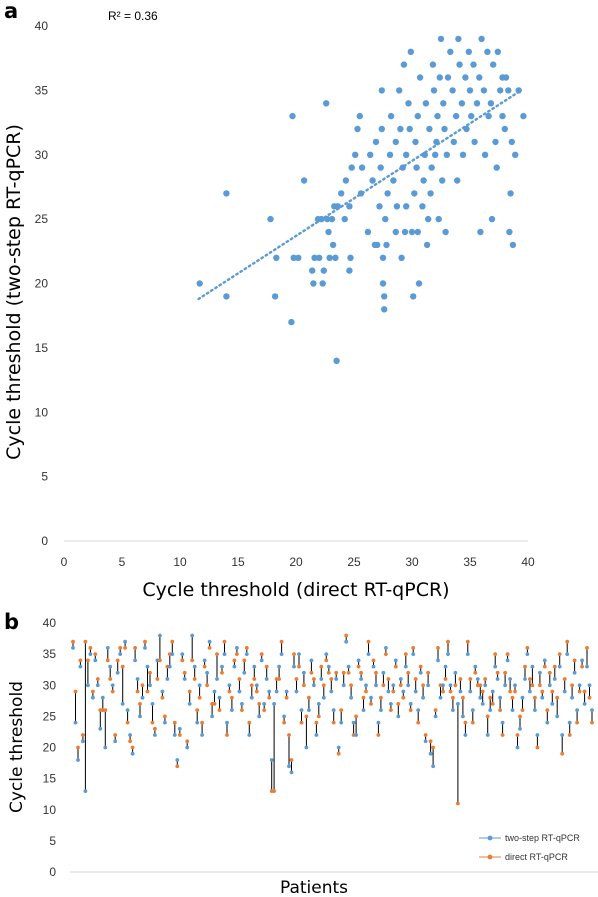 The height and width of the screenshot is (897, 598). Describe the element at coordinates (238, 562) in the screenshot. I see `x-tick-label: 15` at that location.